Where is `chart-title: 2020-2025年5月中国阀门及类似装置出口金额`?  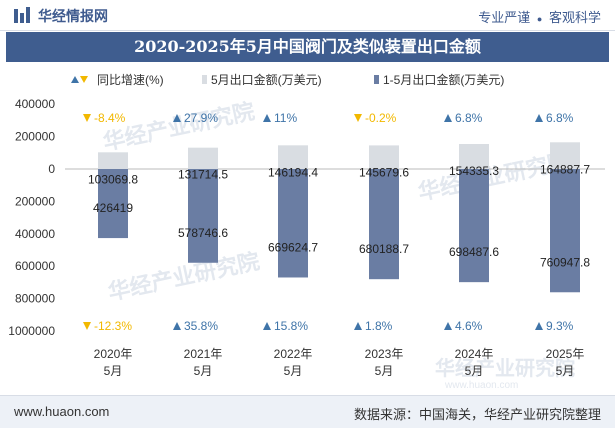 chart-title: 2020-2025年5月中国阀门及类似装置出口金额 is located at coordinates (307, 46).